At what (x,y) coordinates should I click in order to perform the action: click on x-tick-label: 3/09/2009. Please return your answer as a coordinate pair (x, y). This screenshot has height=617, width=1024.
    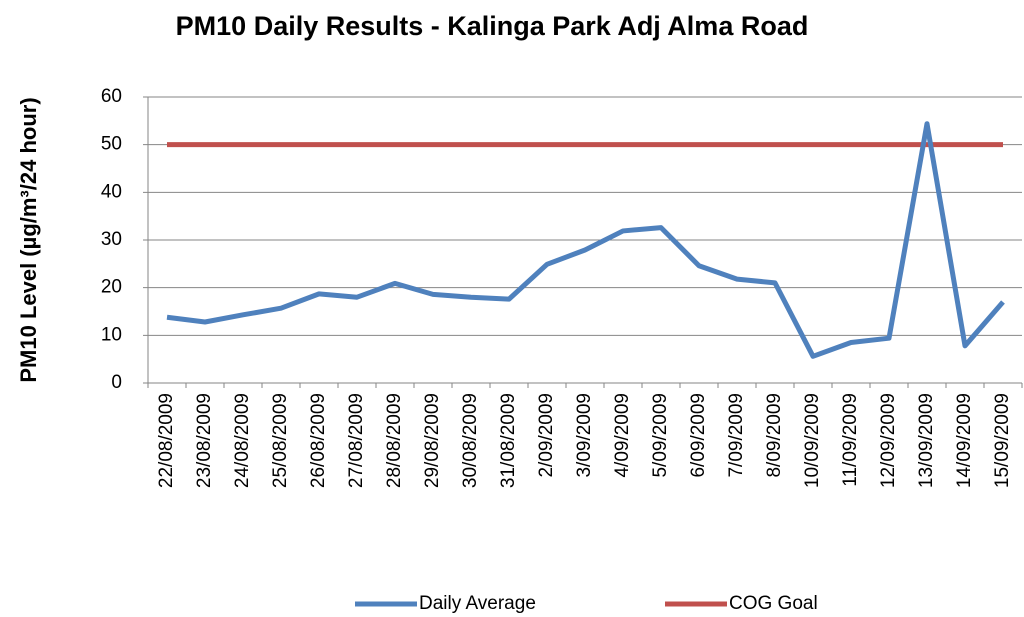
    Looking at the image, I should click on (584, 435).